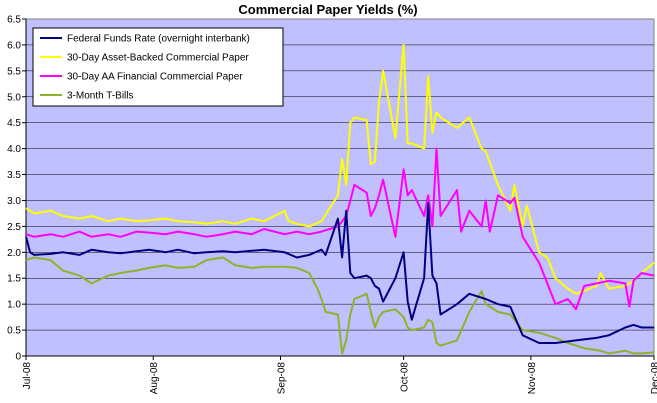 The width and height of the screenshot is (657, 403). I want to click on legend-label: 30-Day Asset-Backed Commercial Paper, so click(158, 58).